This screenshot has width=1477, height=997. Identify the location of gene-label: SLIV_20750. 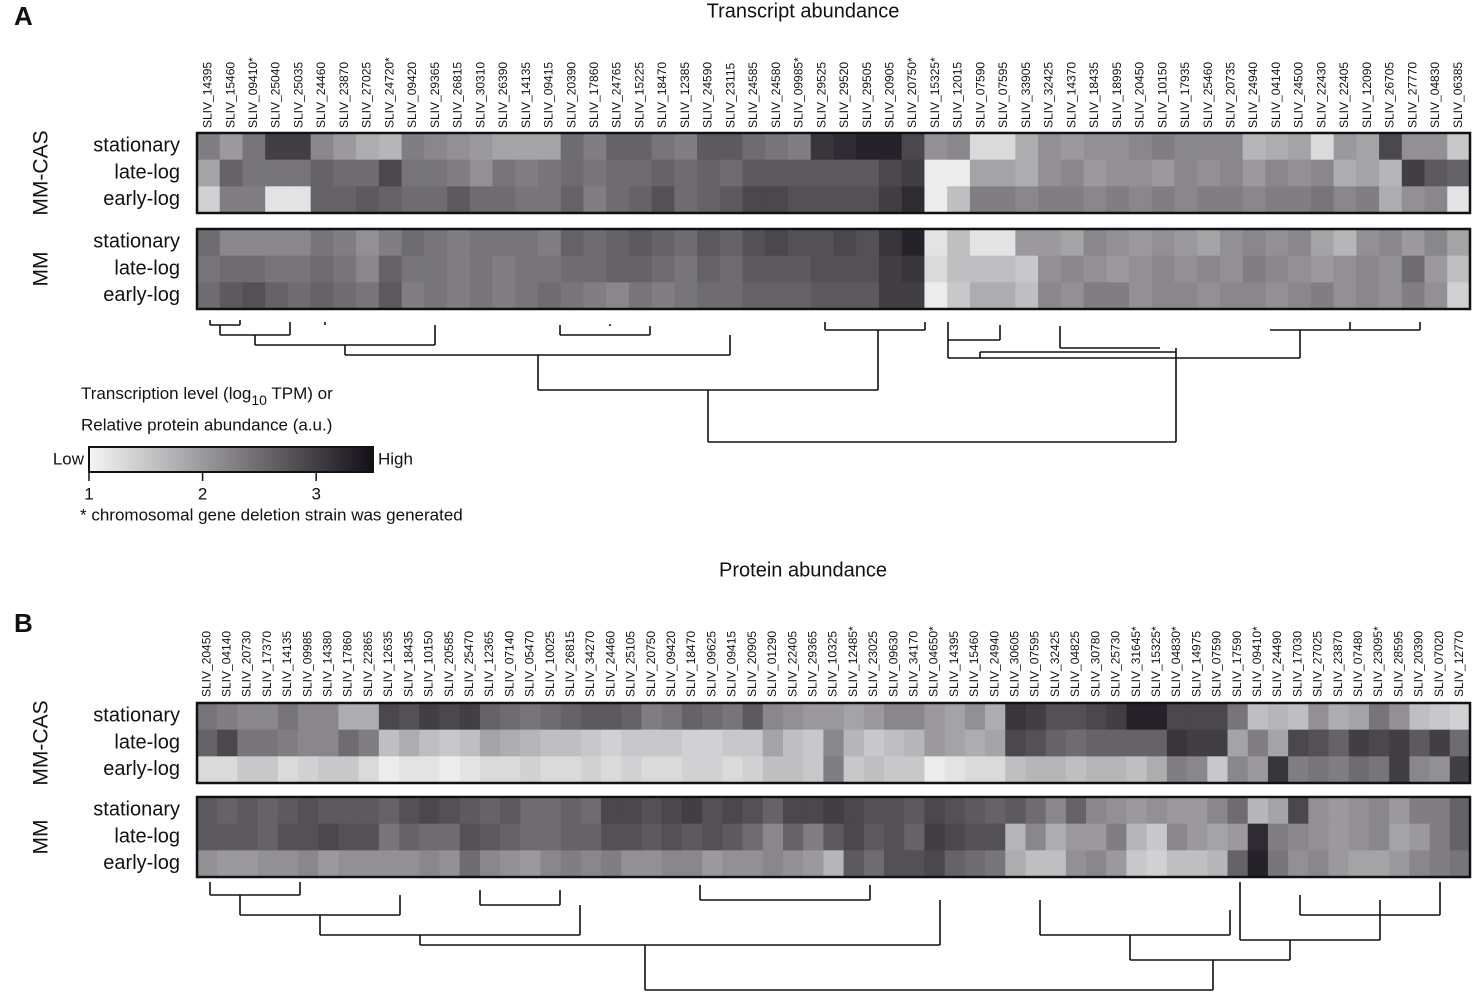
(651, 664).